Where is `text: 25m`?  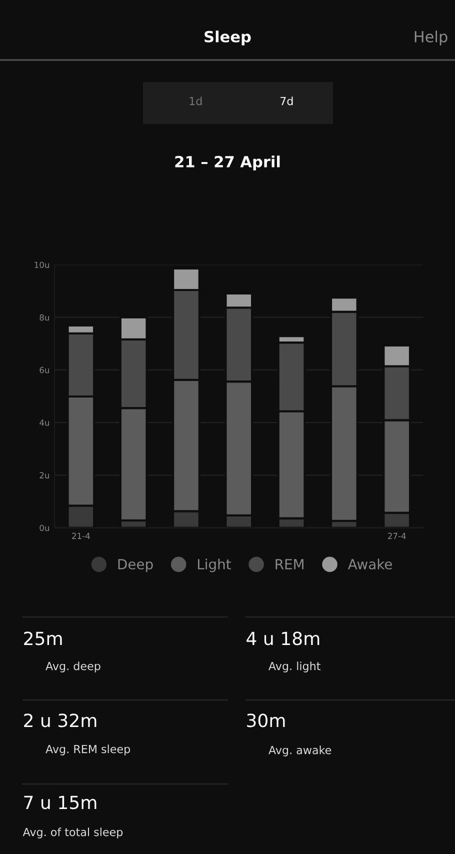
text: 25m is located at coordinates (43, 639).